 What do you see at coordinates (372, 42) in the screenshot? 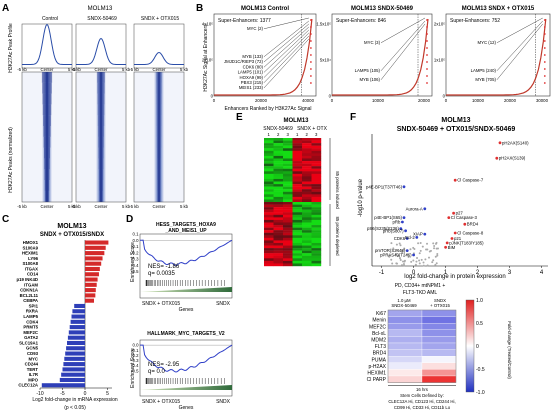
I see `panel-b-gene-label: MYC (3)` at bounding box center [372, 42].